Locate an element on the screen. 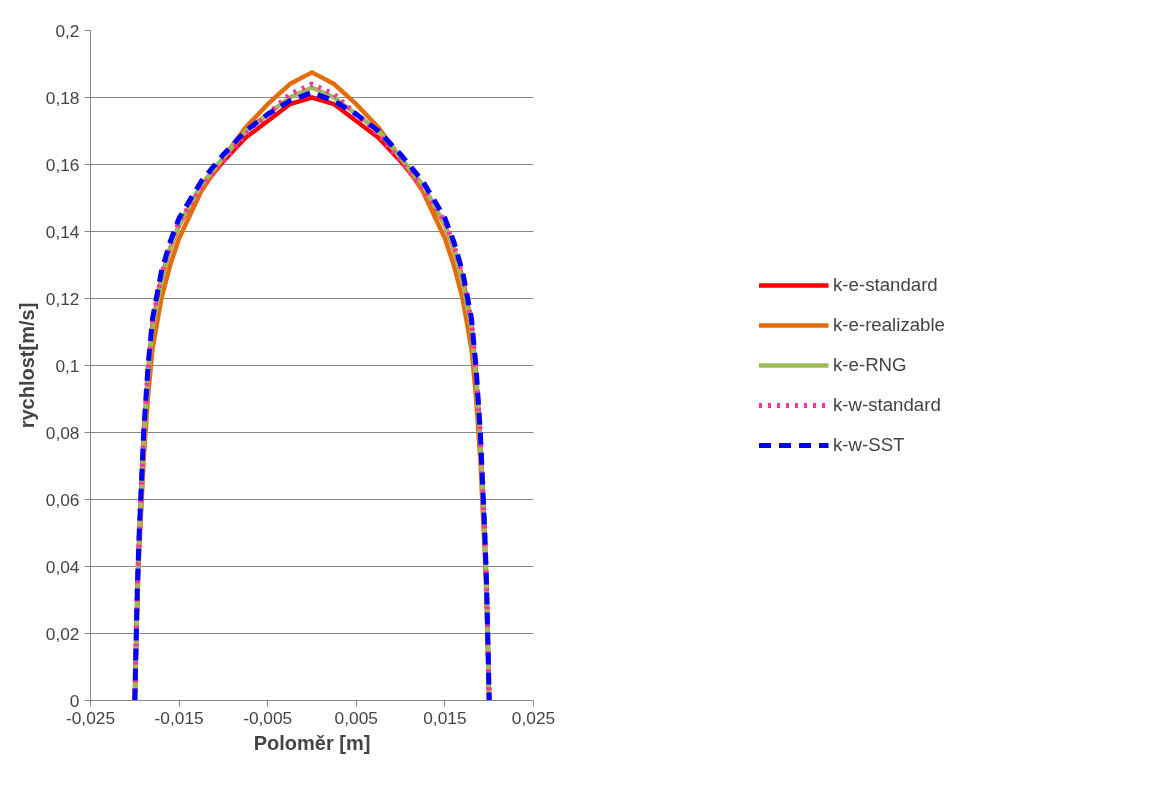 This screenshot has width=1176, height=799. legend-label: k-w-standard is located at coordinates (887, 405).